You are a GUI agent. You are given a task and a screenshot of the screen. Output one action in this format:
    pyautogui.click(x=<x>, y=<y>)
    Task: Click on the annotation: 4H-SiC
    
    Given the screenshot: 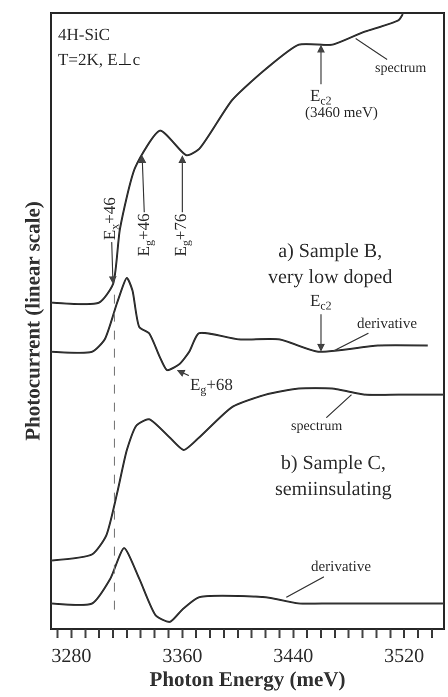 What is the action you would take?
    pyautogui.click(x=84, y=34)
    